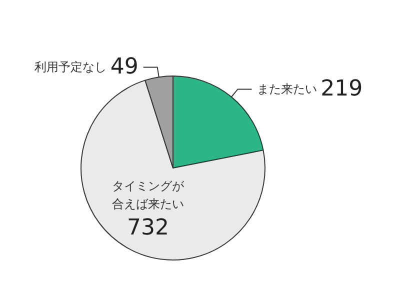  Describe the element at coordinates (286, 89) in the screenshot. I see `slice-label: また来たい` at that location.